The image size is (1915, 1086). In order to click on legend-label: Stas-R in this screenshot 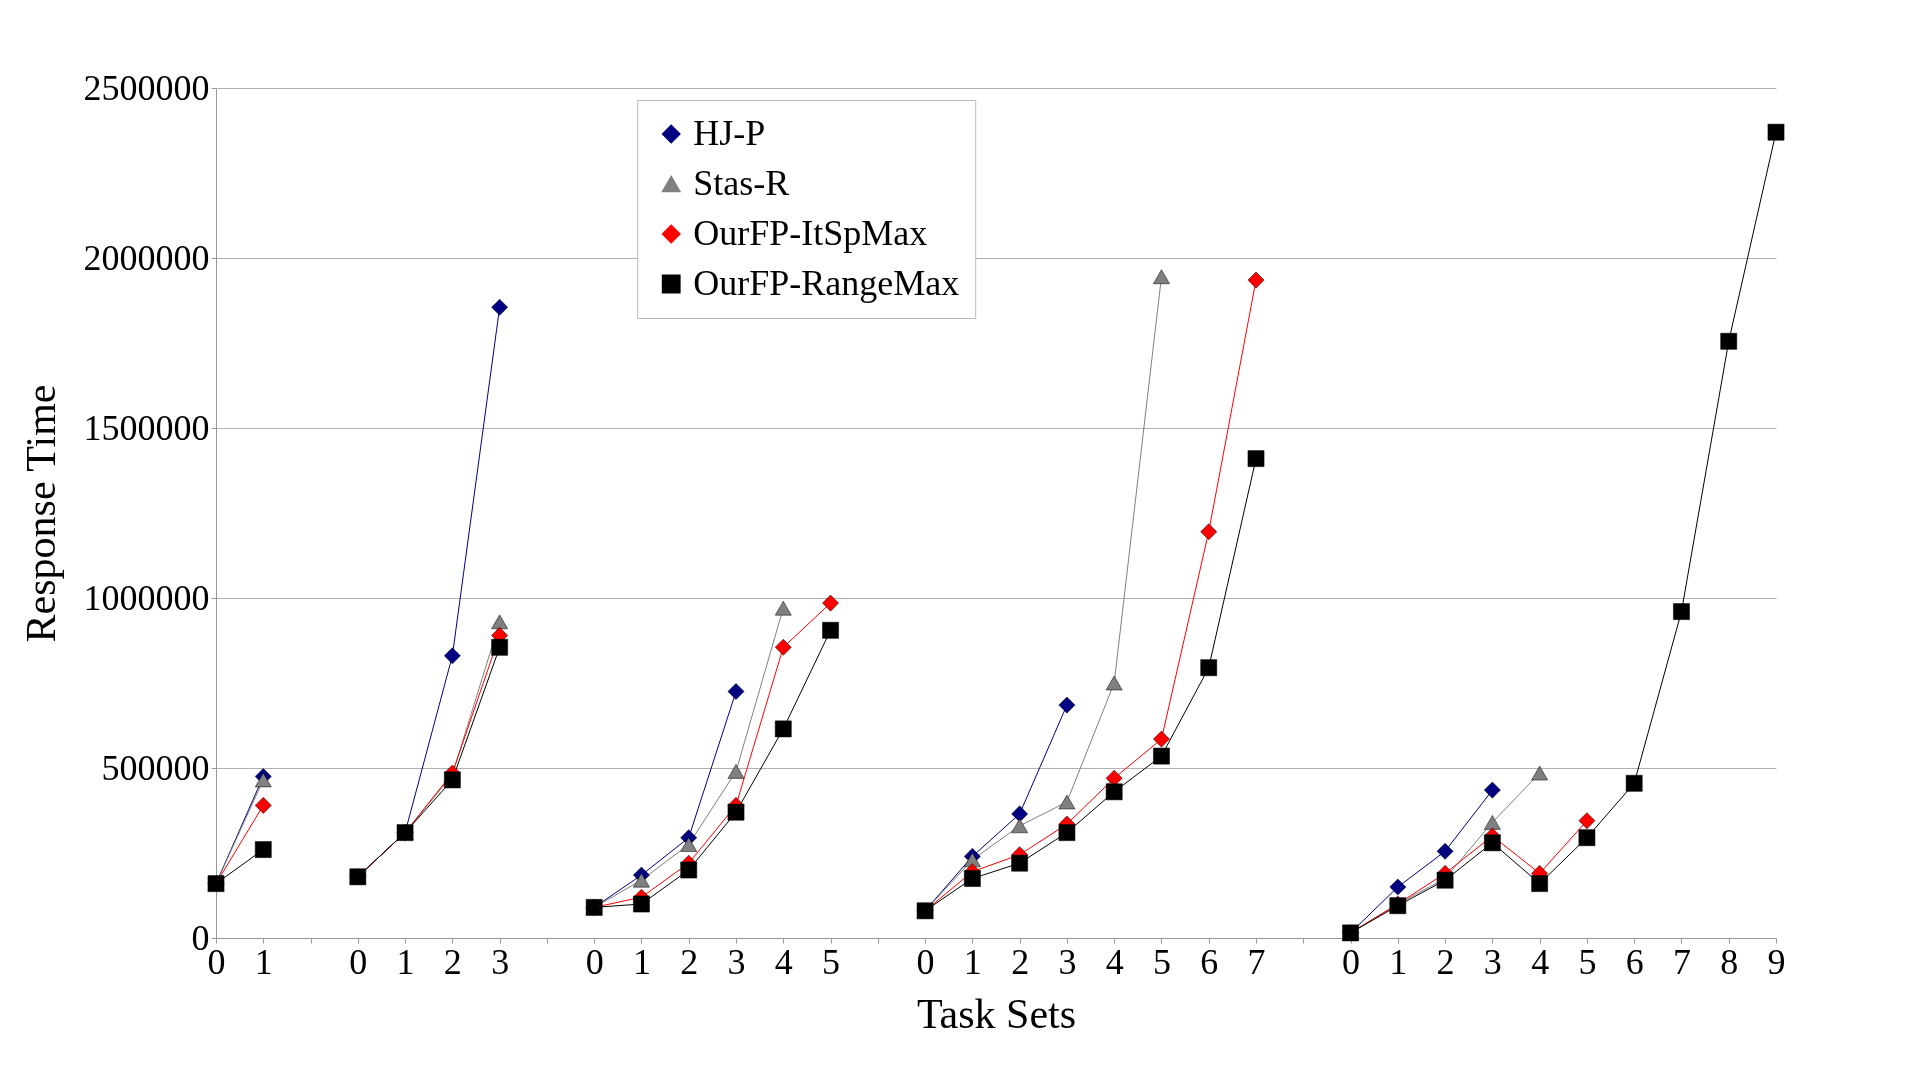, I will do `click(741, 183)`.